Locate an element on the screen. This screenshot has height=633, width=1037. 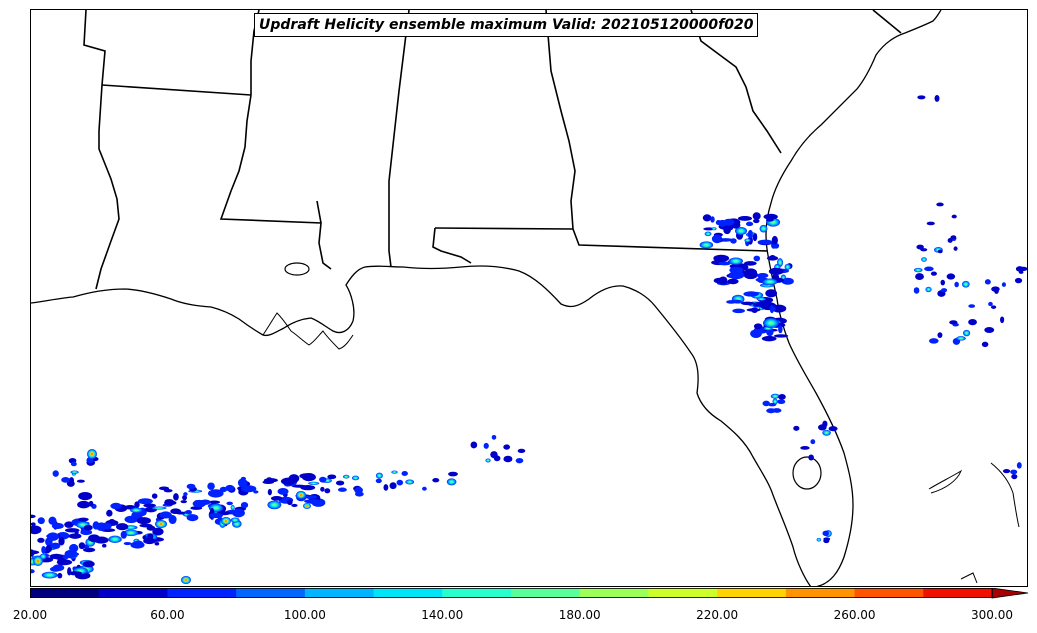
colorbar-tick-label: 300.00 is located at coordinates (992, 615).